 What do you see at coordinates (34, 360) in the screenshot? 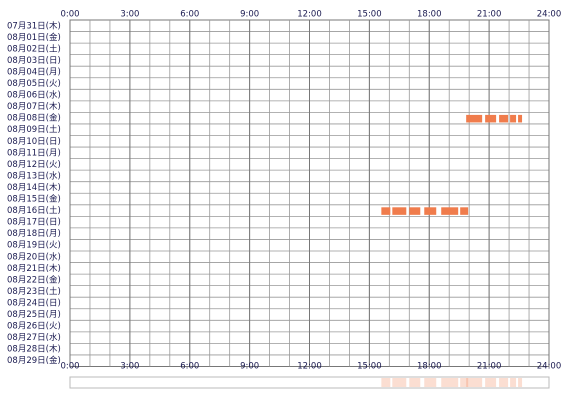
I see `row-label: 08月29日(金)` at bounding box center [34, 360].